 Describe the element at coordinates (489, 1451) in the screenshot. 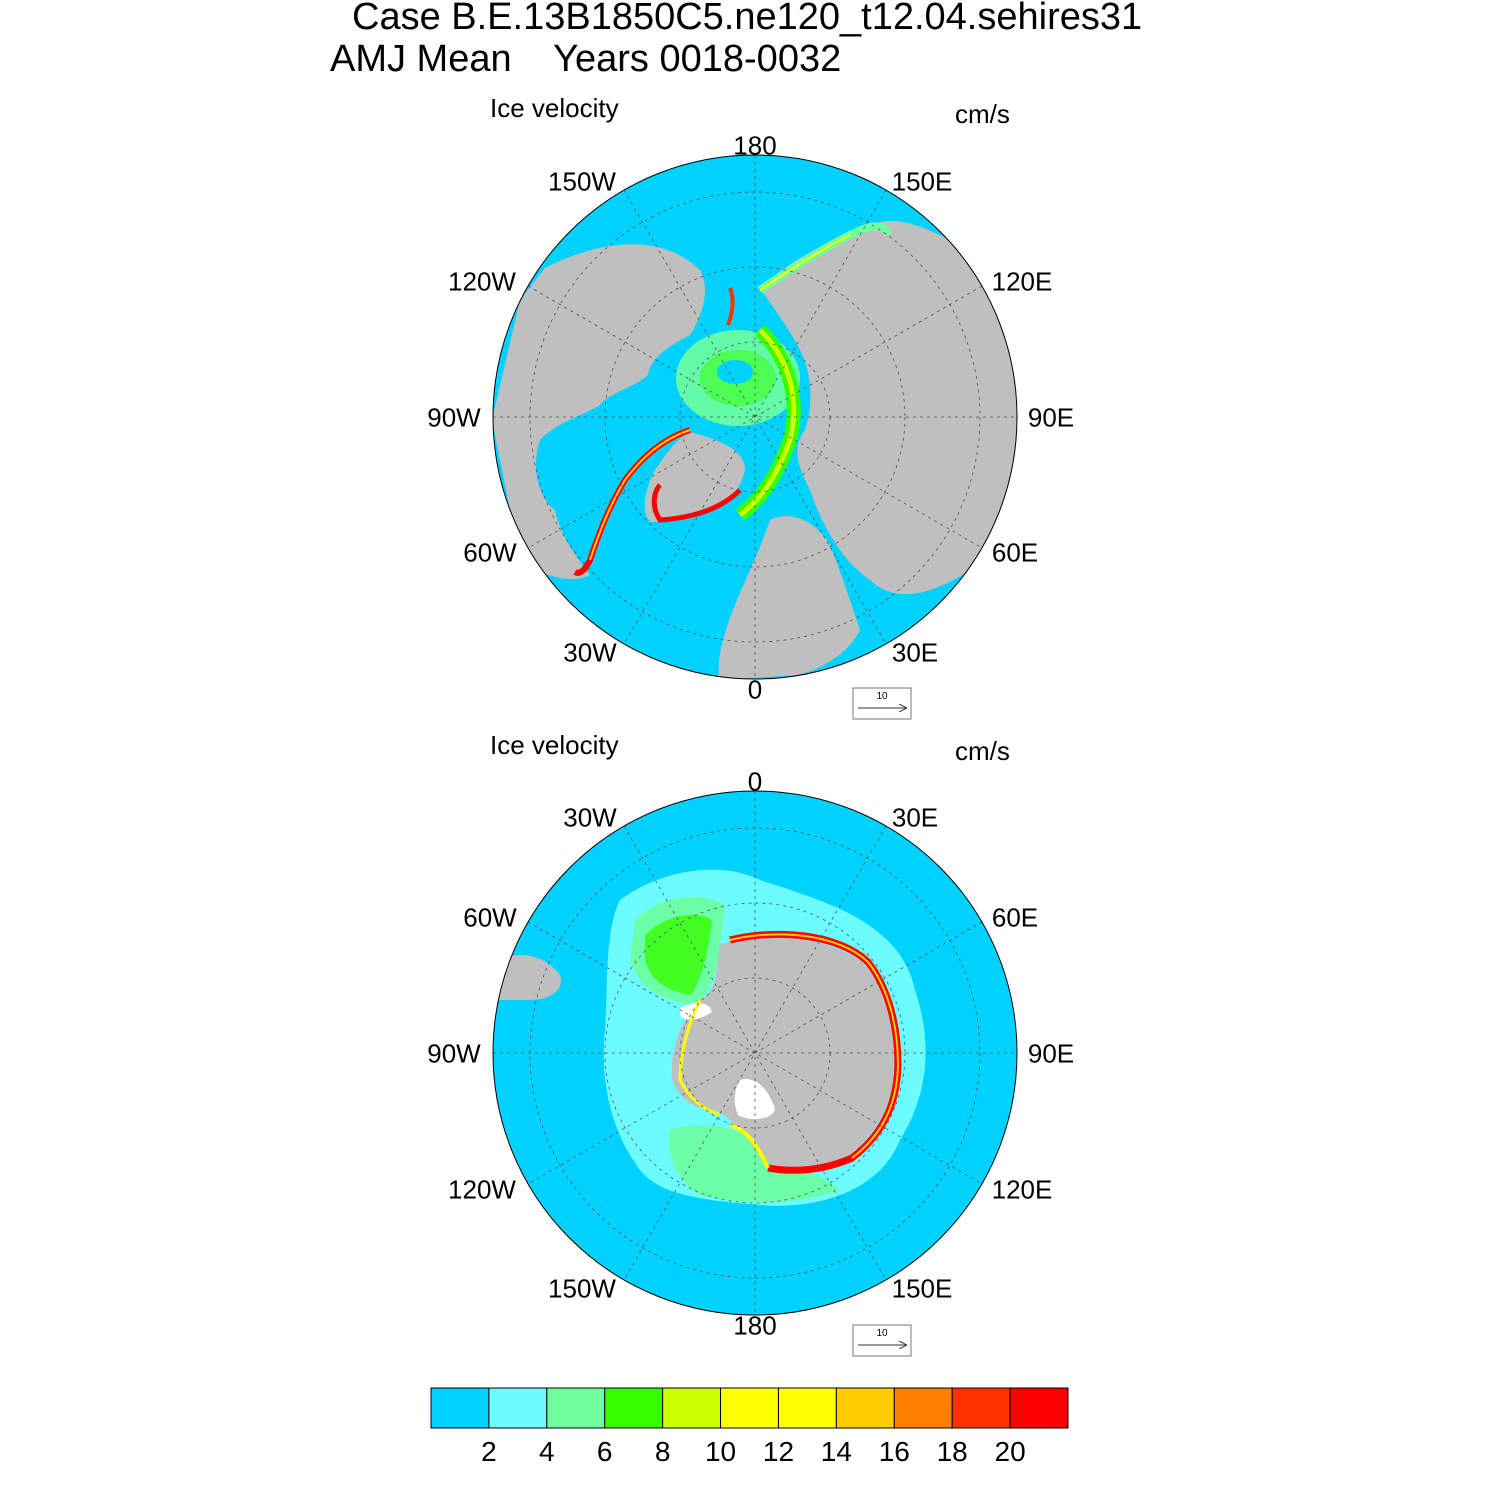

I see `colorbar-tick-label: 2` at that location.